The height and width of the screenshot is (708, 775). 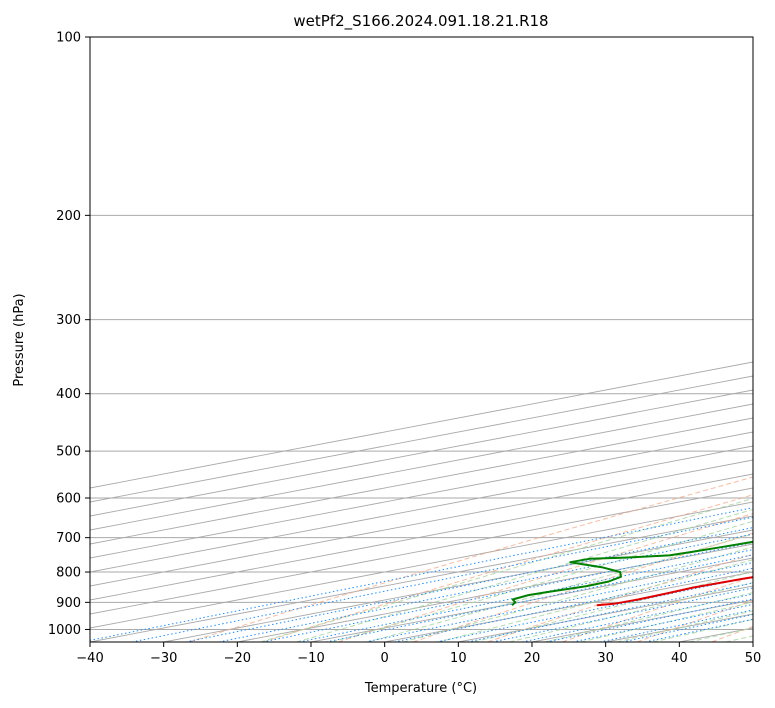 I want to click on x-tick-label: 50, so click(x=753, y=658).